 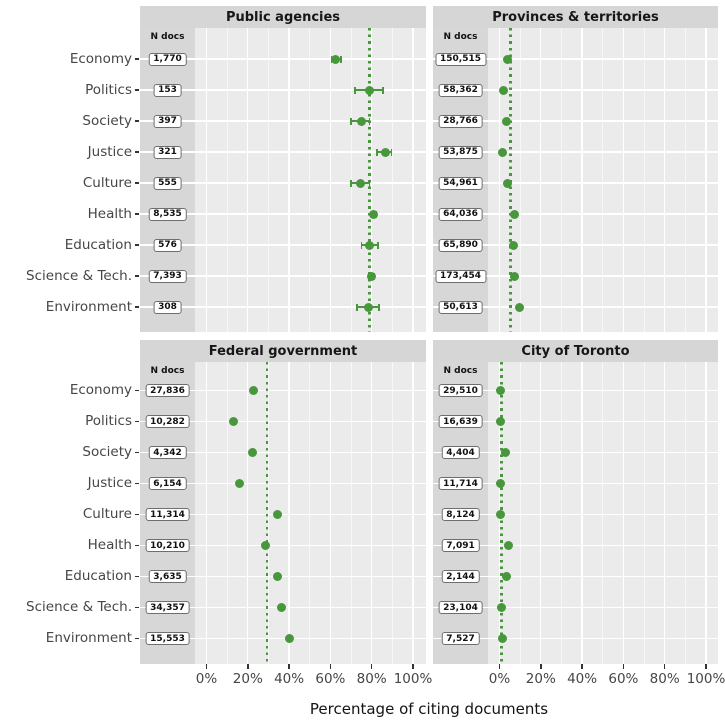 What do you see at coordinates (283, 17) in the screenshot?
I see `facet-title: Public agencies` at bounding box center [283, 17].